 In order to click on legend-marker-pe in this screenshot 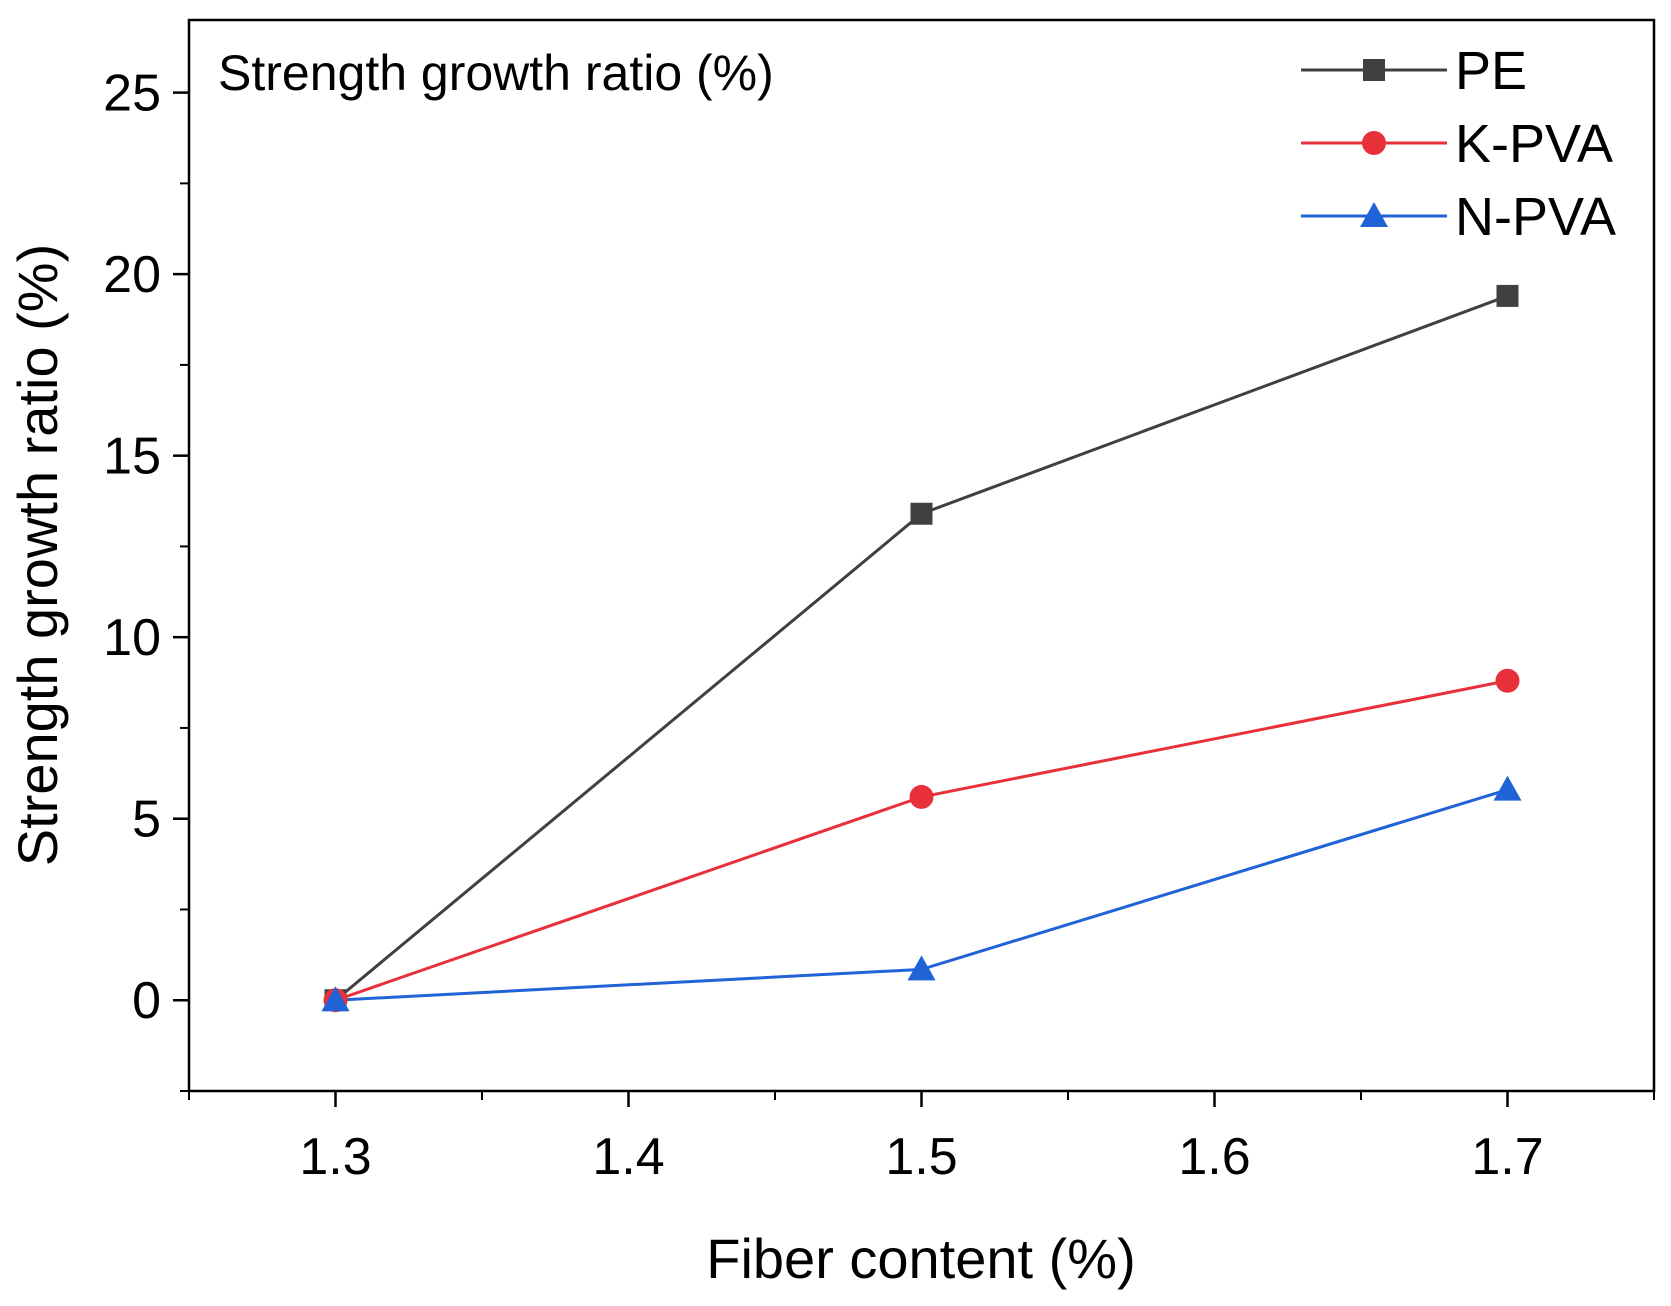, I will do `click(1374, 70)`.